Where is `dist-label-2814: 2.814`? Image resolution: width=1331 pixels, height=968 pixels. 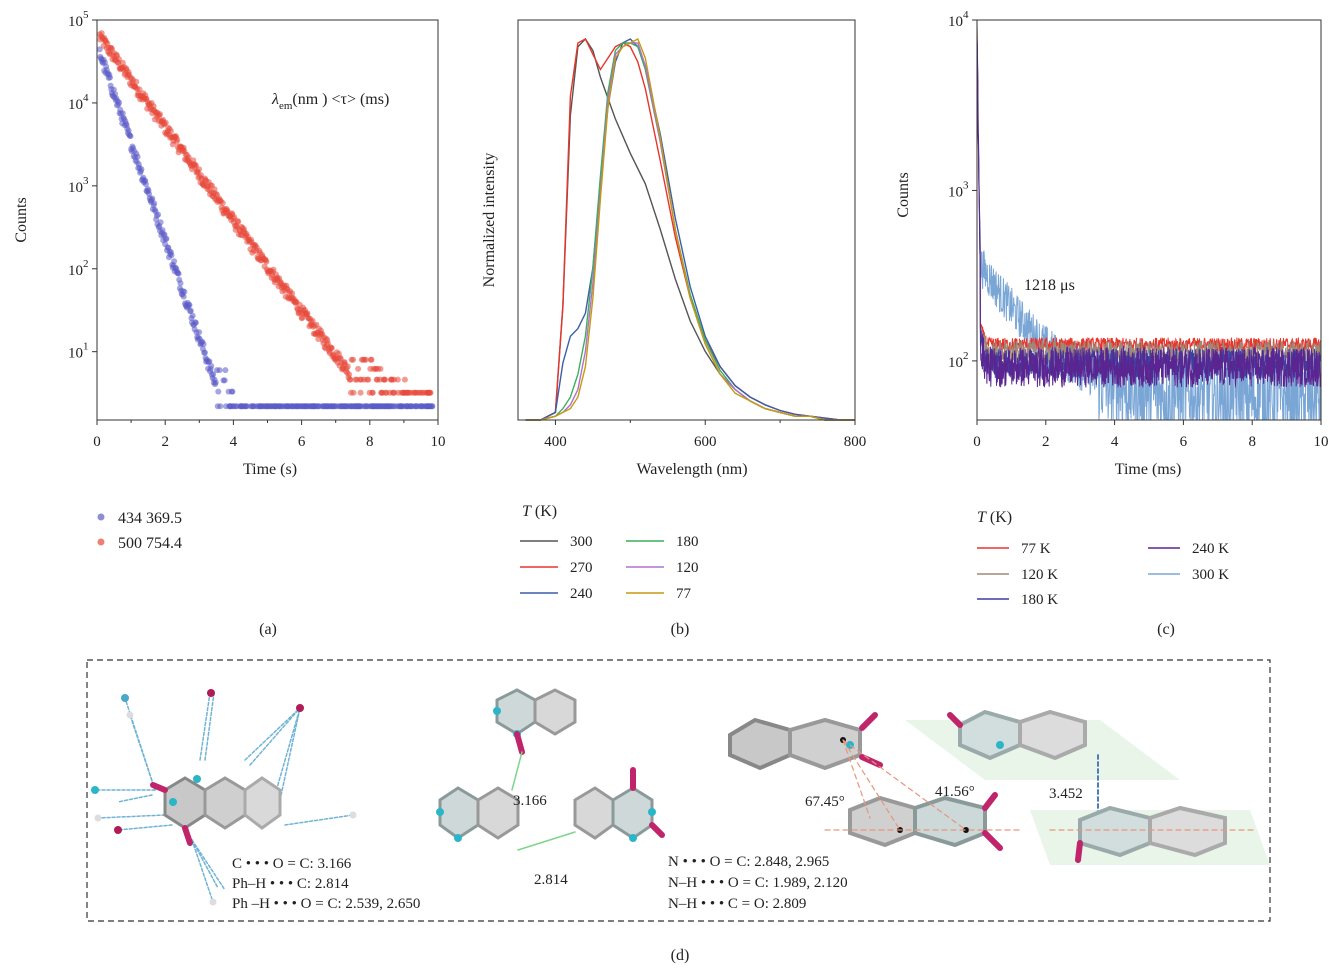
dist-label-2814: 2.814 is located at coordinates (551, 880).